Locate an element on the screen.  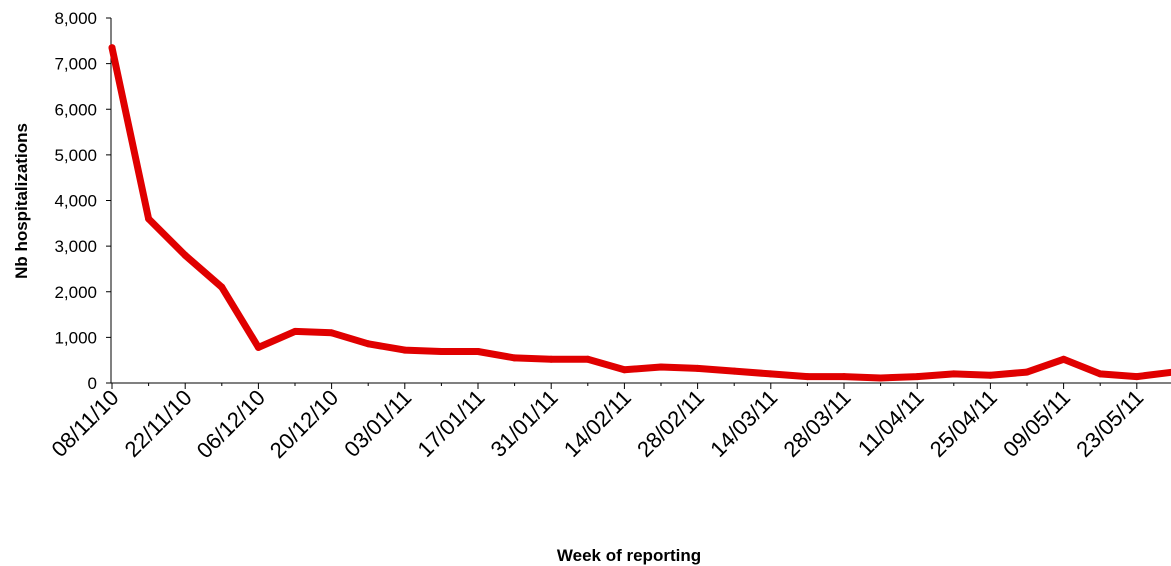
y-tick-label: 4,000 is located at coordinates (75, 201).